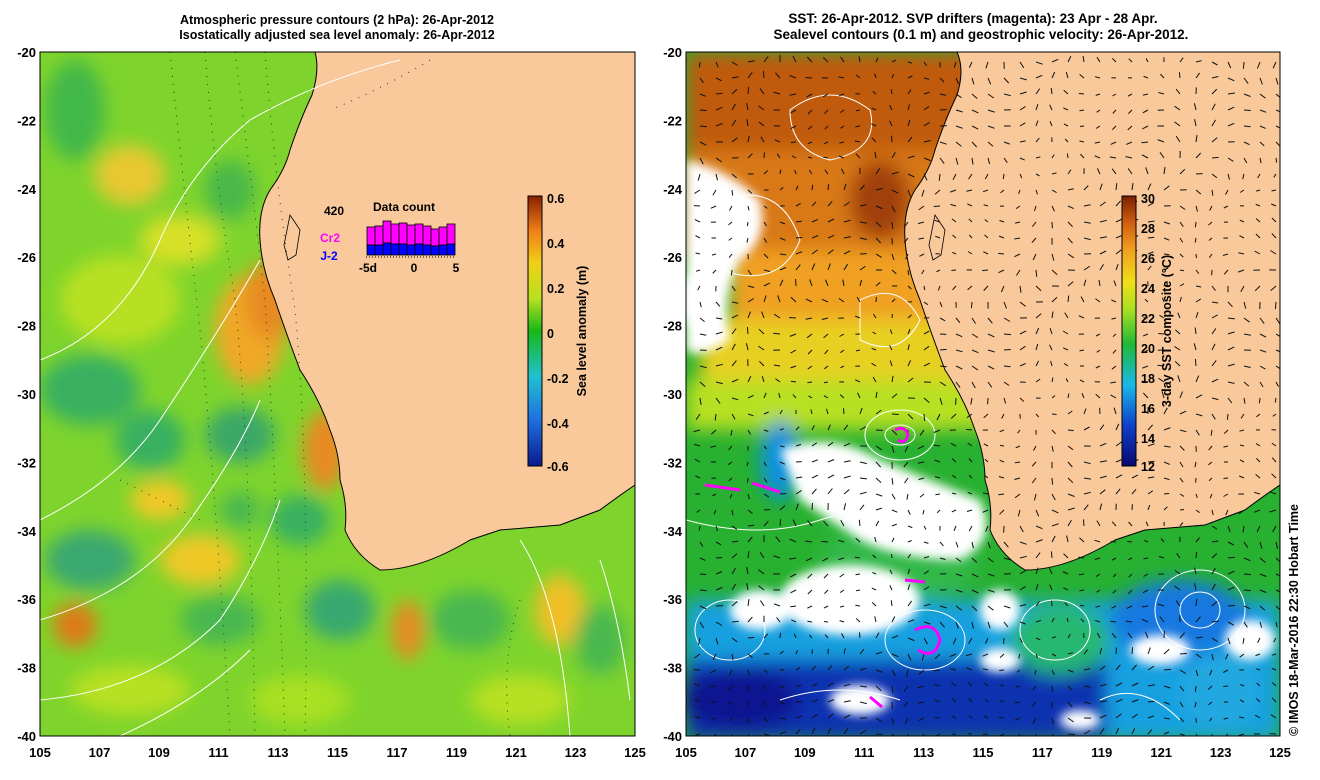 This screenshot has height=780, width=1320. What do you see at coordinates (451, 249) in the screenshot?
I see `inset-bar-j2` at bounding box center [451, 249].